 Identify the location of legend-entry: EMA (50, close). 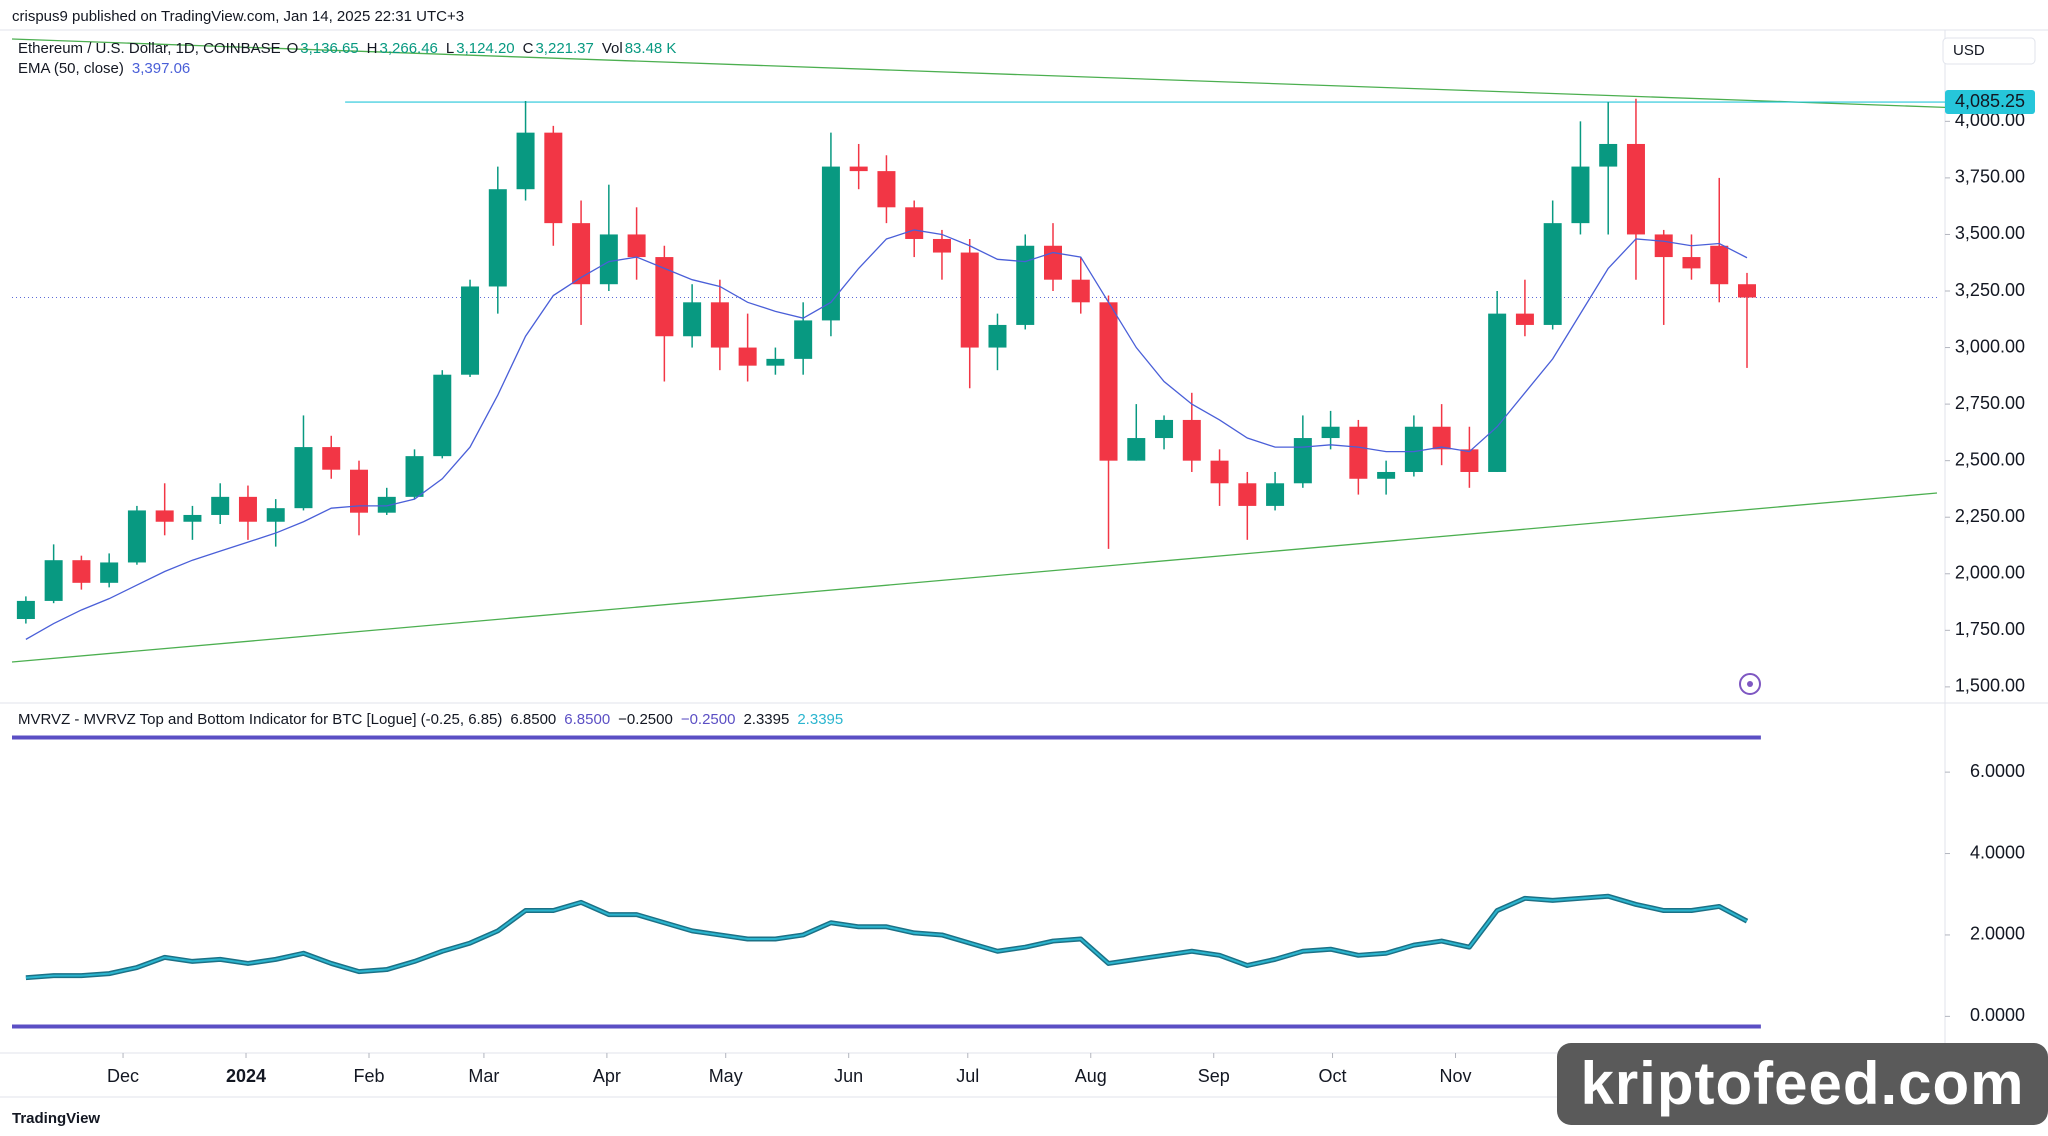
(71, 68).